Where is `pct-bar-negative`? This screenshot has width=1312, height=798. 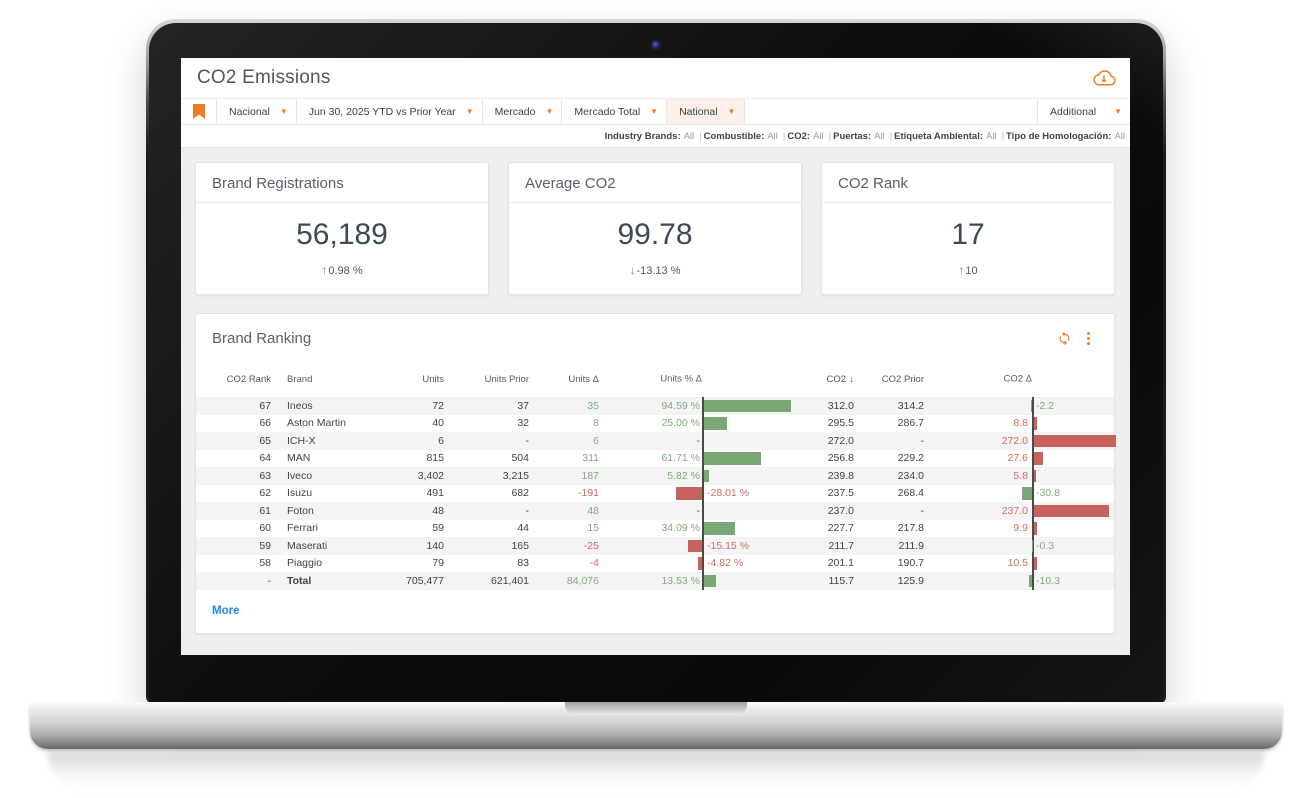
pct-bar-negative is located at coordinates (695, 545).